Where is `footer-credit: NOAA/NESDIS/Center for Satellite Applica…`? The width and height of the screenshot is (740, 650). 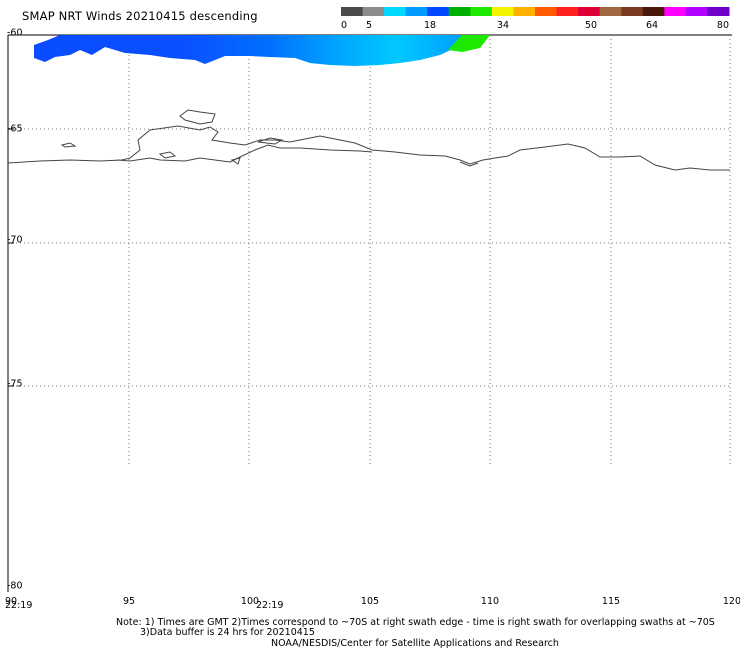
footer-credit: NOAA/NESDIS/Center for Satellite Applica… is located at coordinates (415, 643).